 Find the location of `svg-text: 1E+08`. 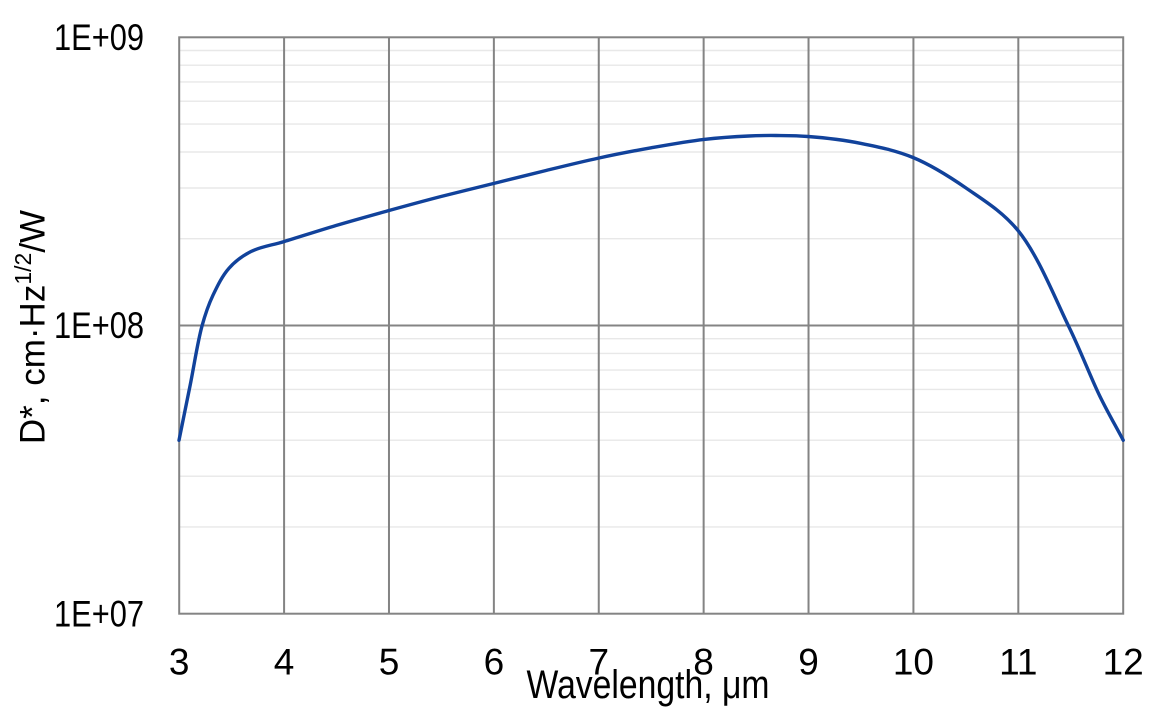

svg-text: 1E+08 is located at coordinates (99, 325).